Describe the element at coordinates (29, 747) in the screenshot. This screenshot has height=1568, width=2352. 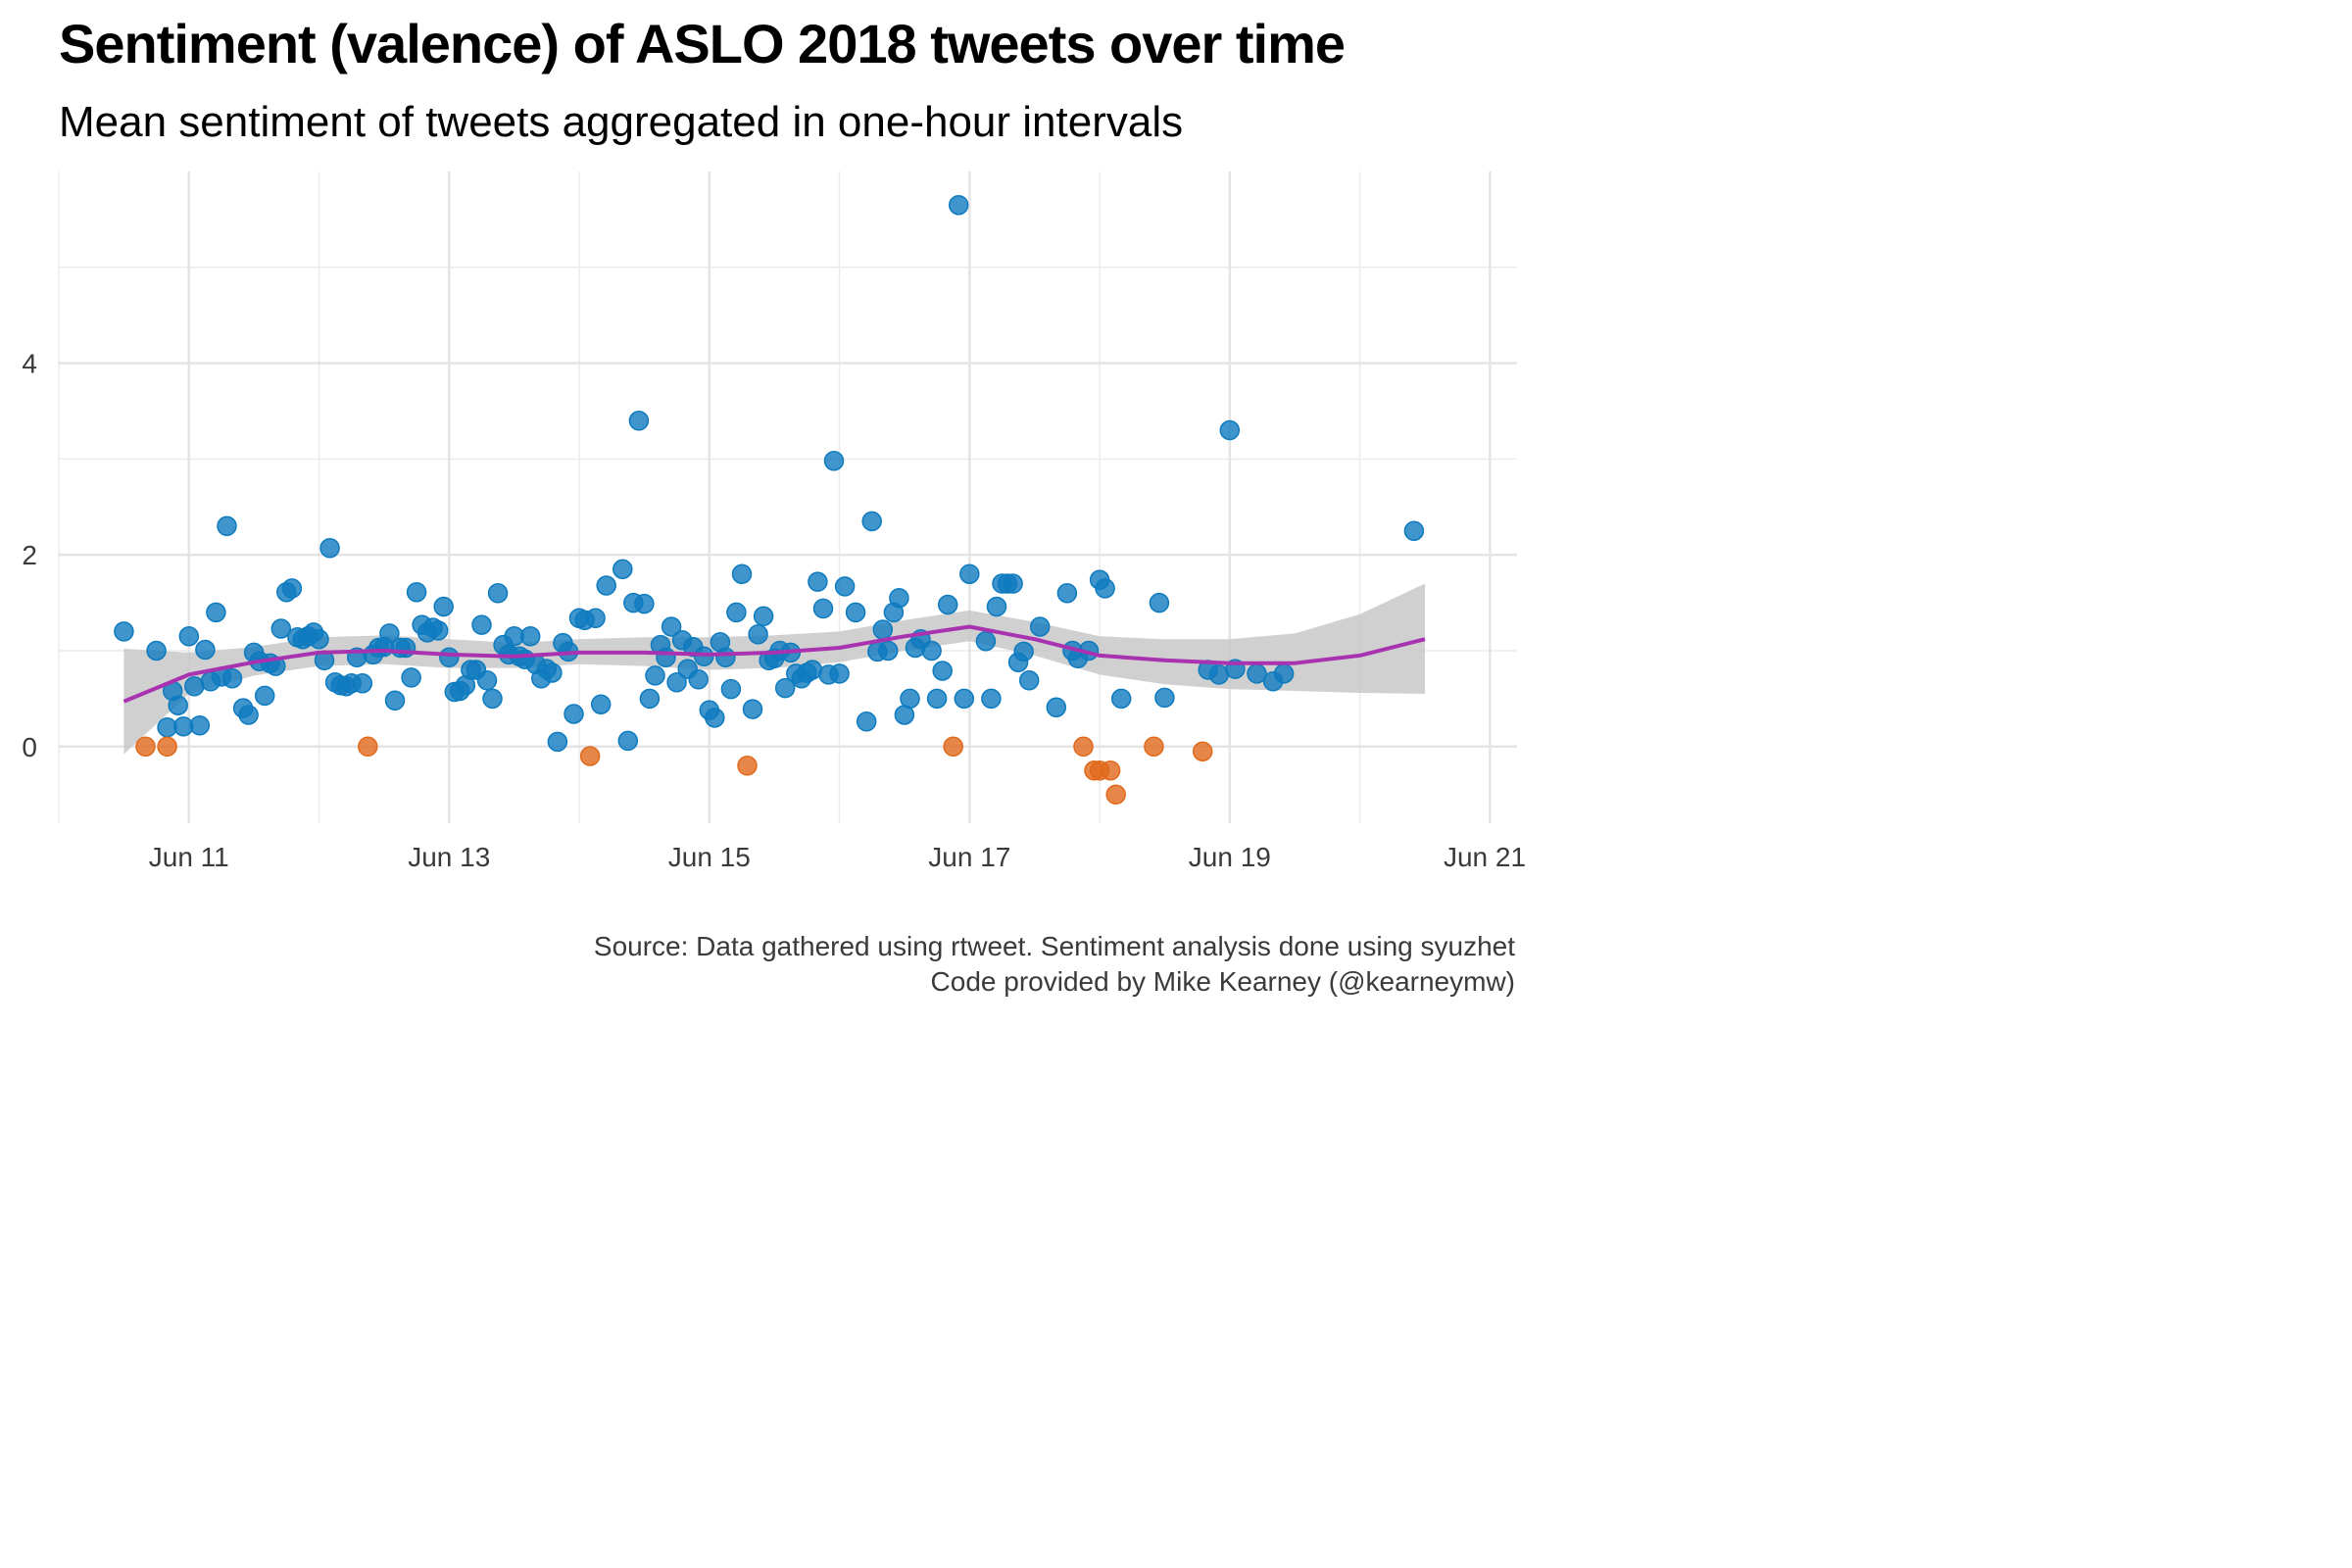
I see `y-tick-label: 0` at that location.